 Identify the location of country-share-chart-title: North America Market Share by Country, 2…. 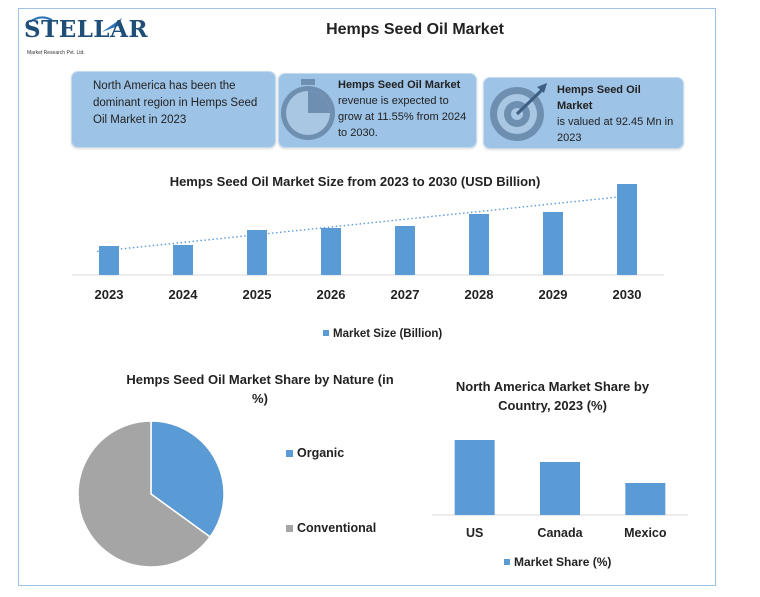
(552, 396).